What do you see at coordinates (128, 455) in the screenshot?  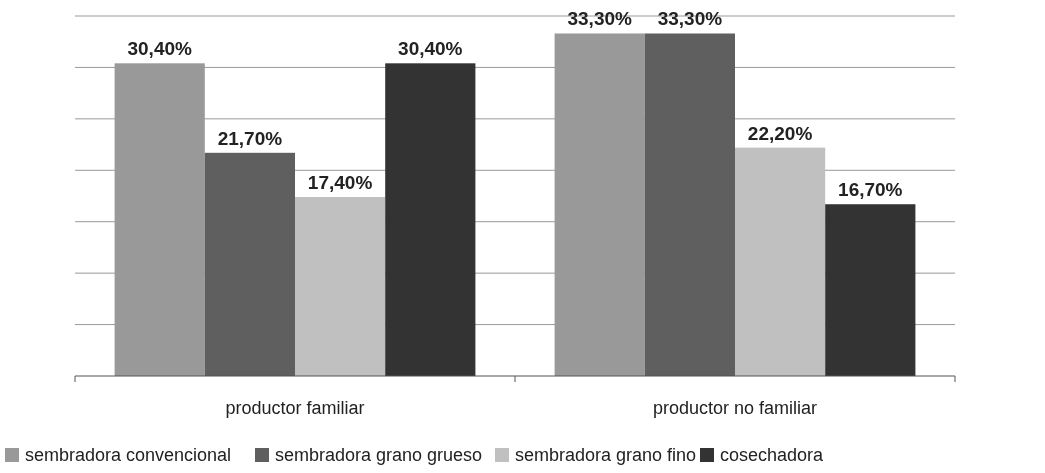 I see `legend-label: sembradora convencional` at bounding box center [128, 455].